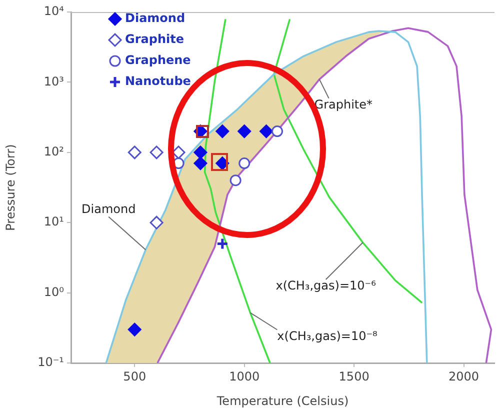 The image size is (502, 413). What do you see at coordinates (51, 362) in the screenshot?
I see `y-tick-label: 10⁻¹` at bounding box center [51, 362].